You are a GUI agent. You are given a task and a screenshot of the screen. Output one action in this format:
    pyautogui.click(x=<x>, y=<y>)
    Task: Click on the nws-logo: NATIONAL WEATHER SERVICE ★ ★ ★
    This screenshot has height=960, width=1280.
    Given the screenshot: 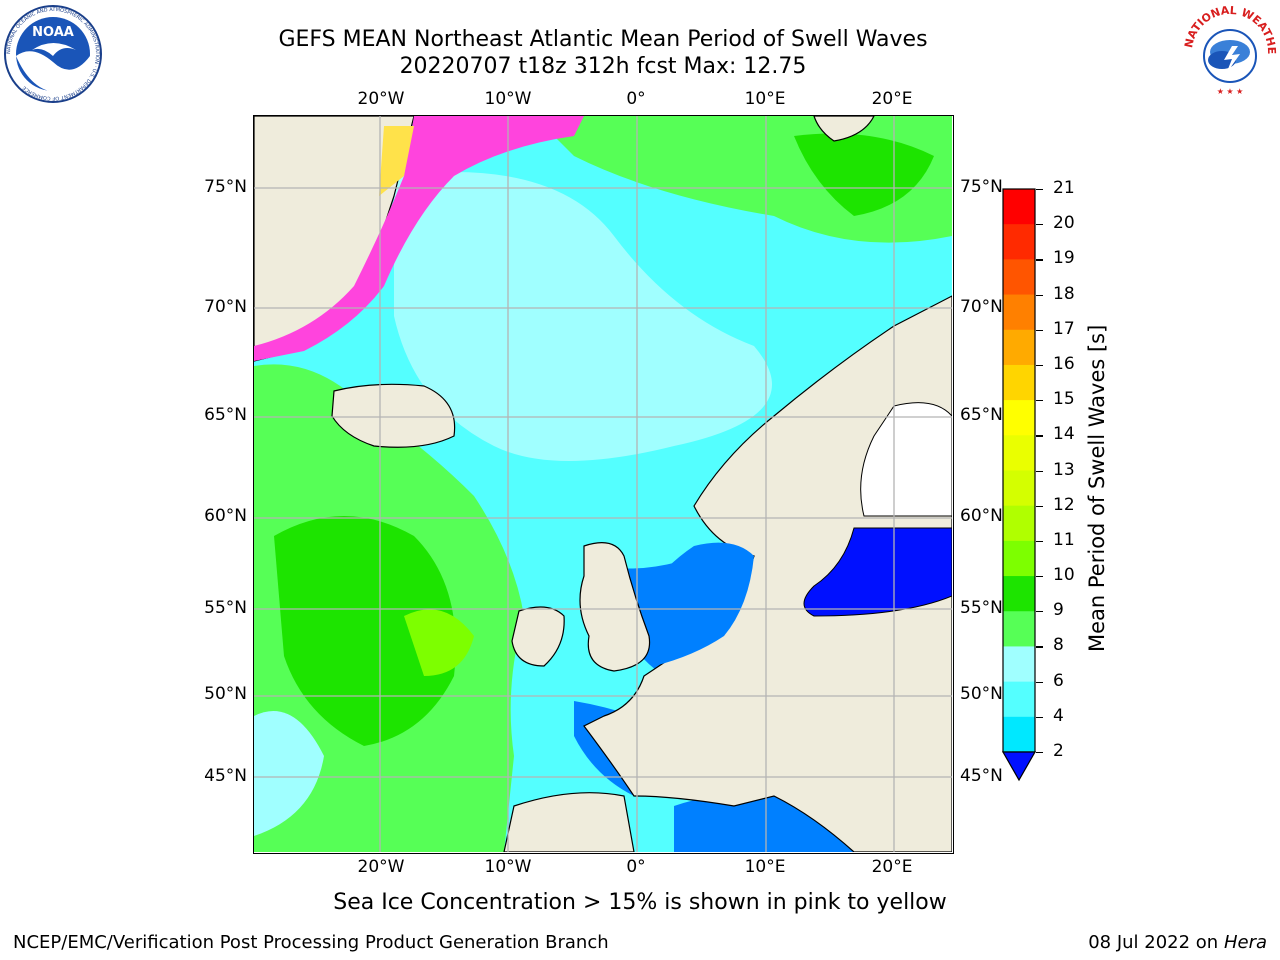 What is the action you would take?
    pyautogui.click(x=1229, y=51)
    